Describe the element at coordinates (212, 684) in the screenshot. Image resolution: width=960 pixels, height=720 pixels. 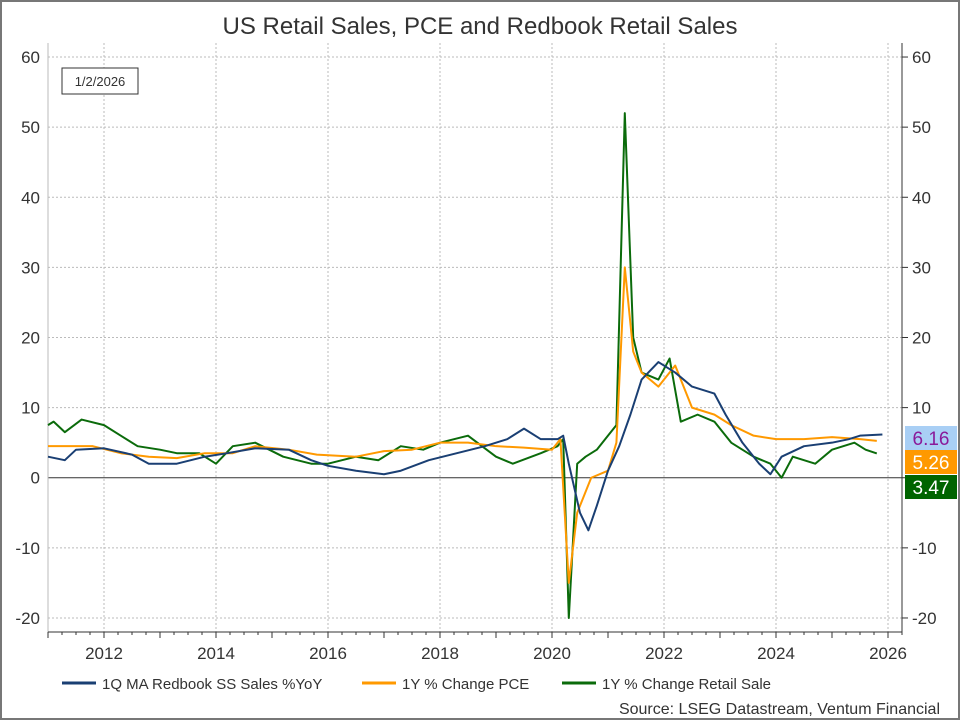
I see `legend-label: 1Q MA Redbook SS Sales %YoY` at that location.